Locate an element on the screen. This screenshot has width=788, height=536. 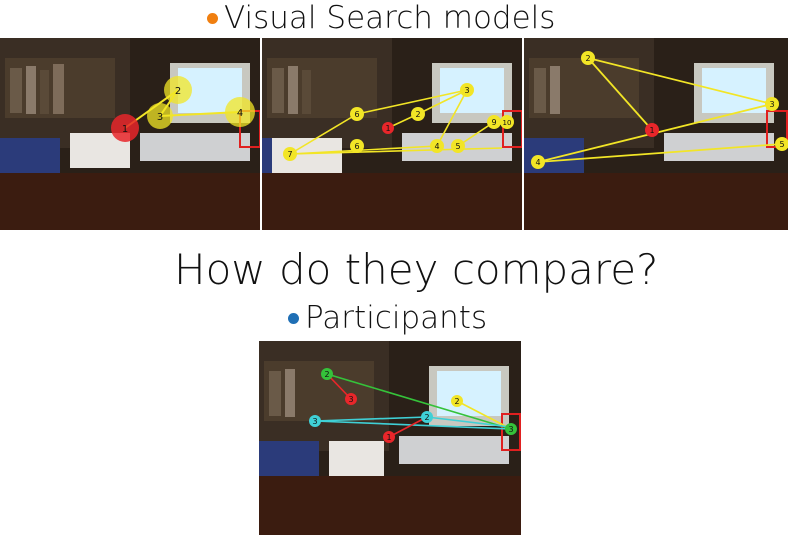
visual-search-models-heading: Visual Search models is located at coordinates (381, 18).